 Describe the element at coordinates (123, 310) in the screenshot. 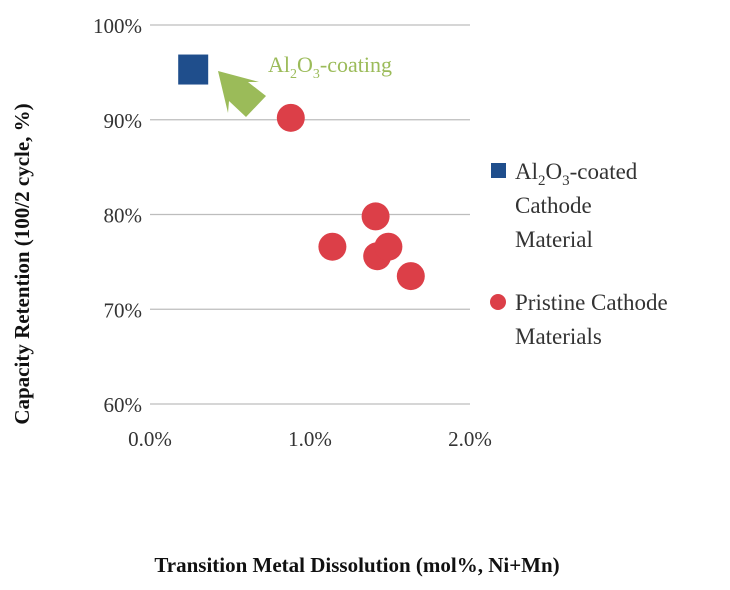

I see `y-tick-label: 70%` at that location.